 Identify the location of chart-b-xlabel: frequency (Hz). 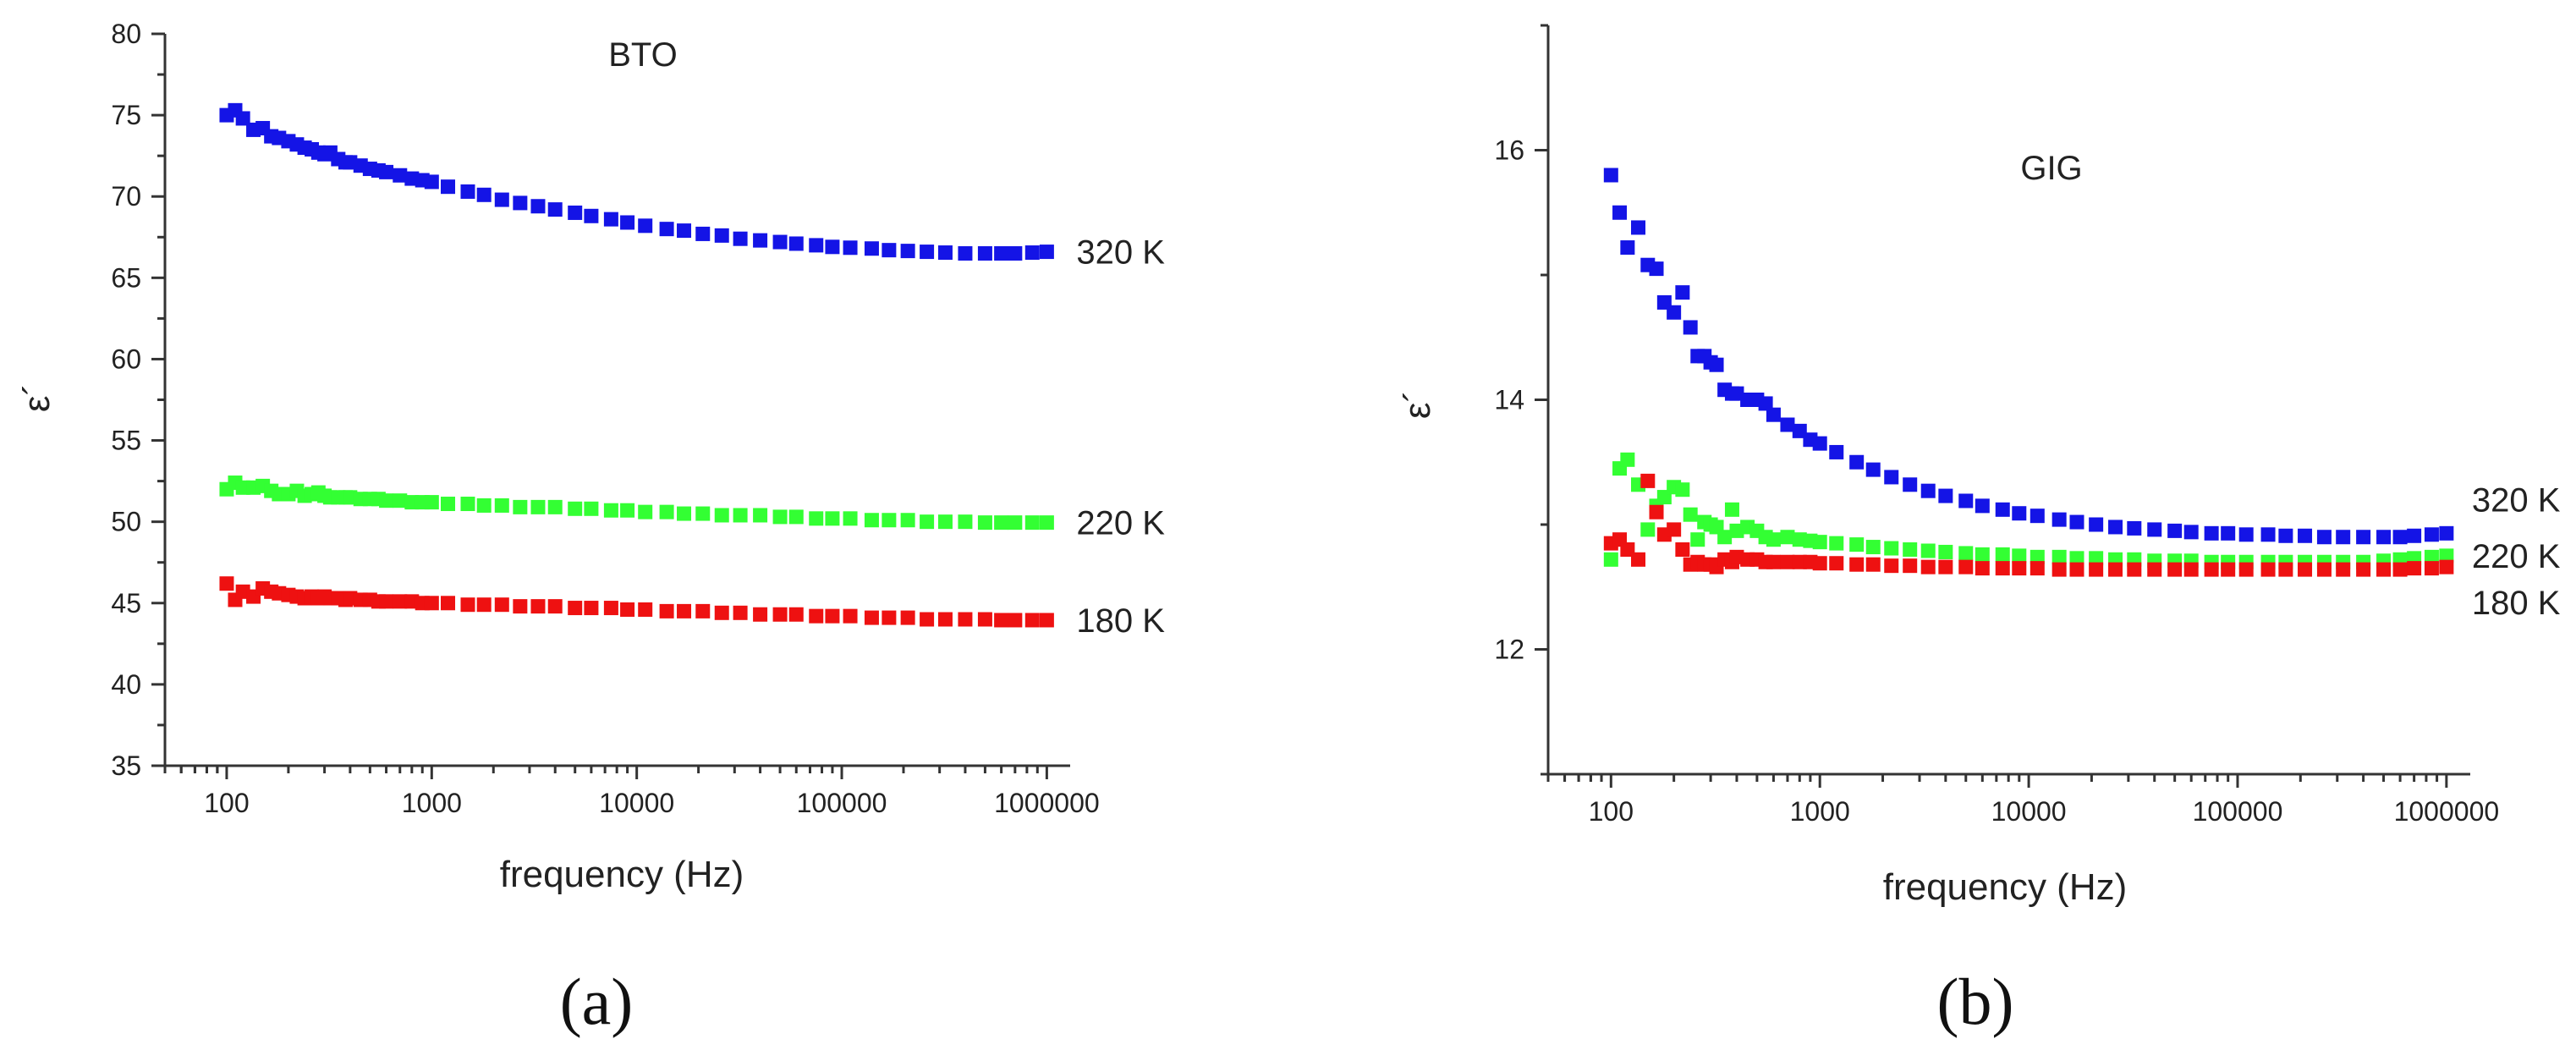
(2005, 887).